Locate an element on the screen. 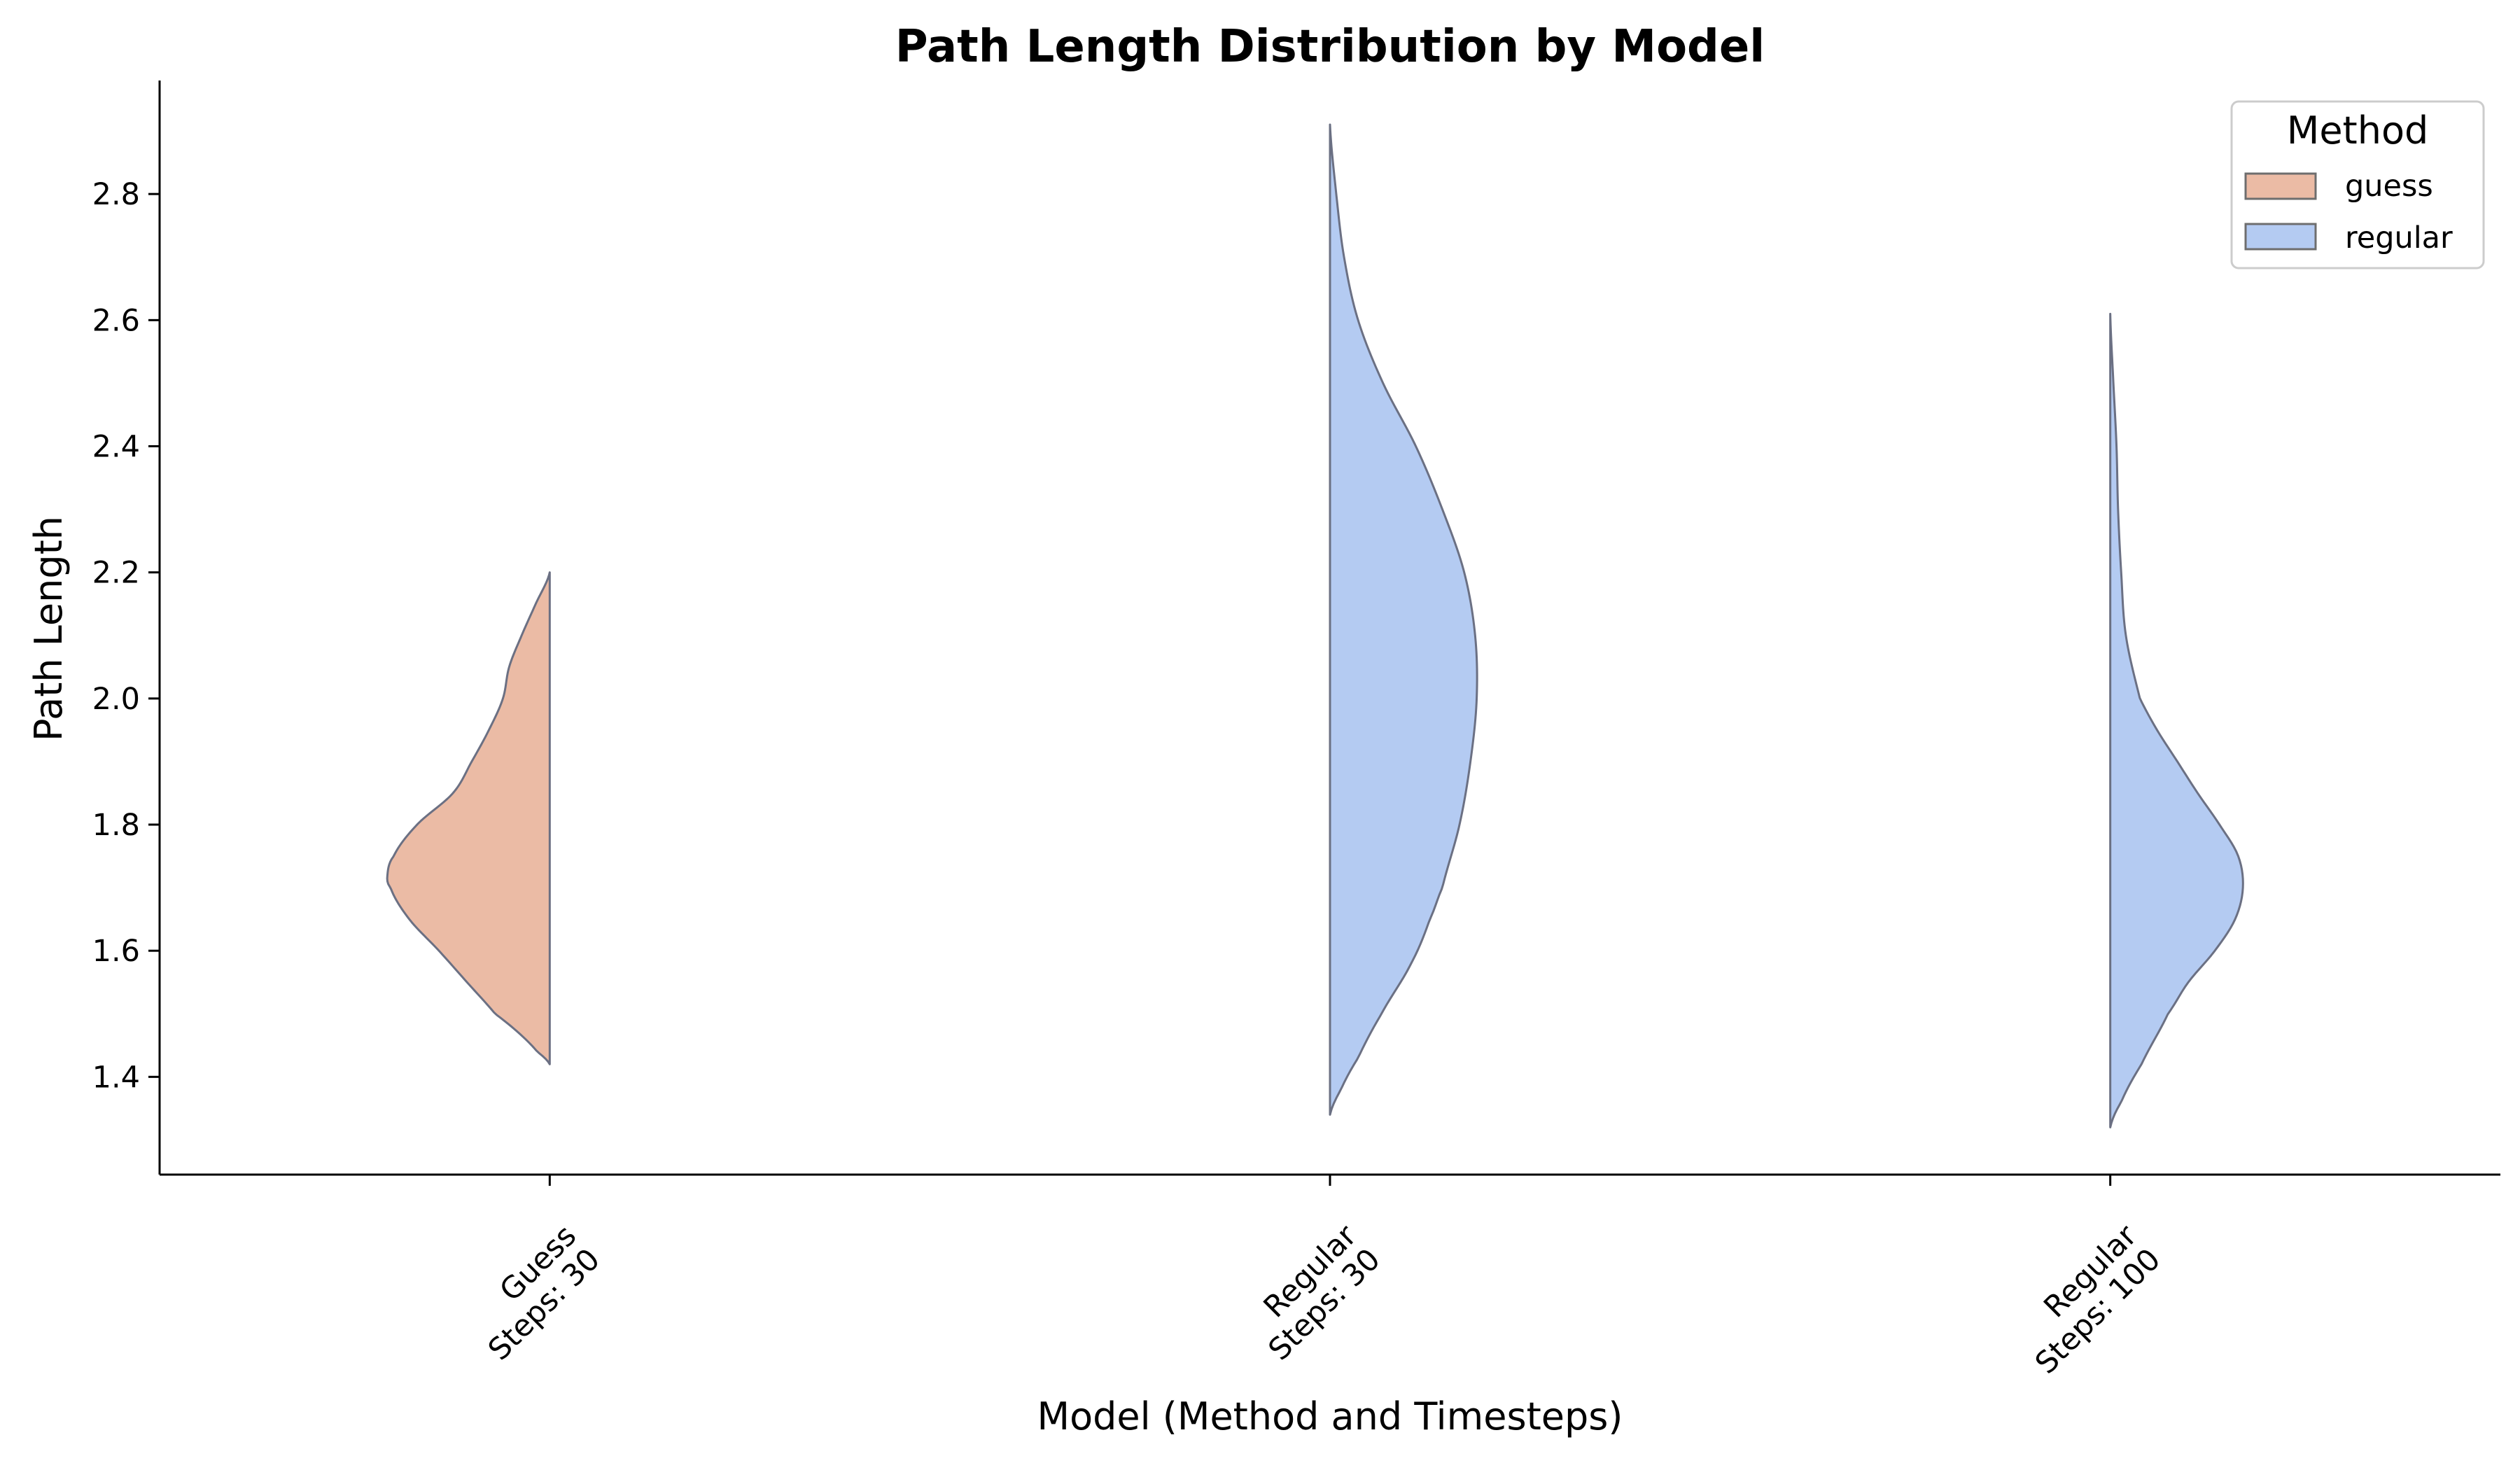 This screenshot has width=2520, height=1470. legend: Method guess regular is located at coordinates (2357, 185).